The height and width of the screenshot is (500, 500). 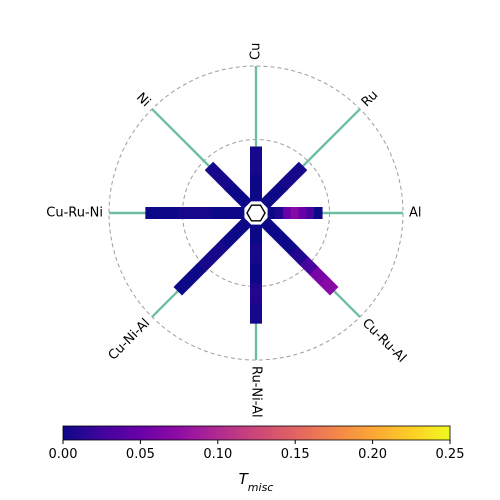 I want to click on bars, so click(x=242, y=235).